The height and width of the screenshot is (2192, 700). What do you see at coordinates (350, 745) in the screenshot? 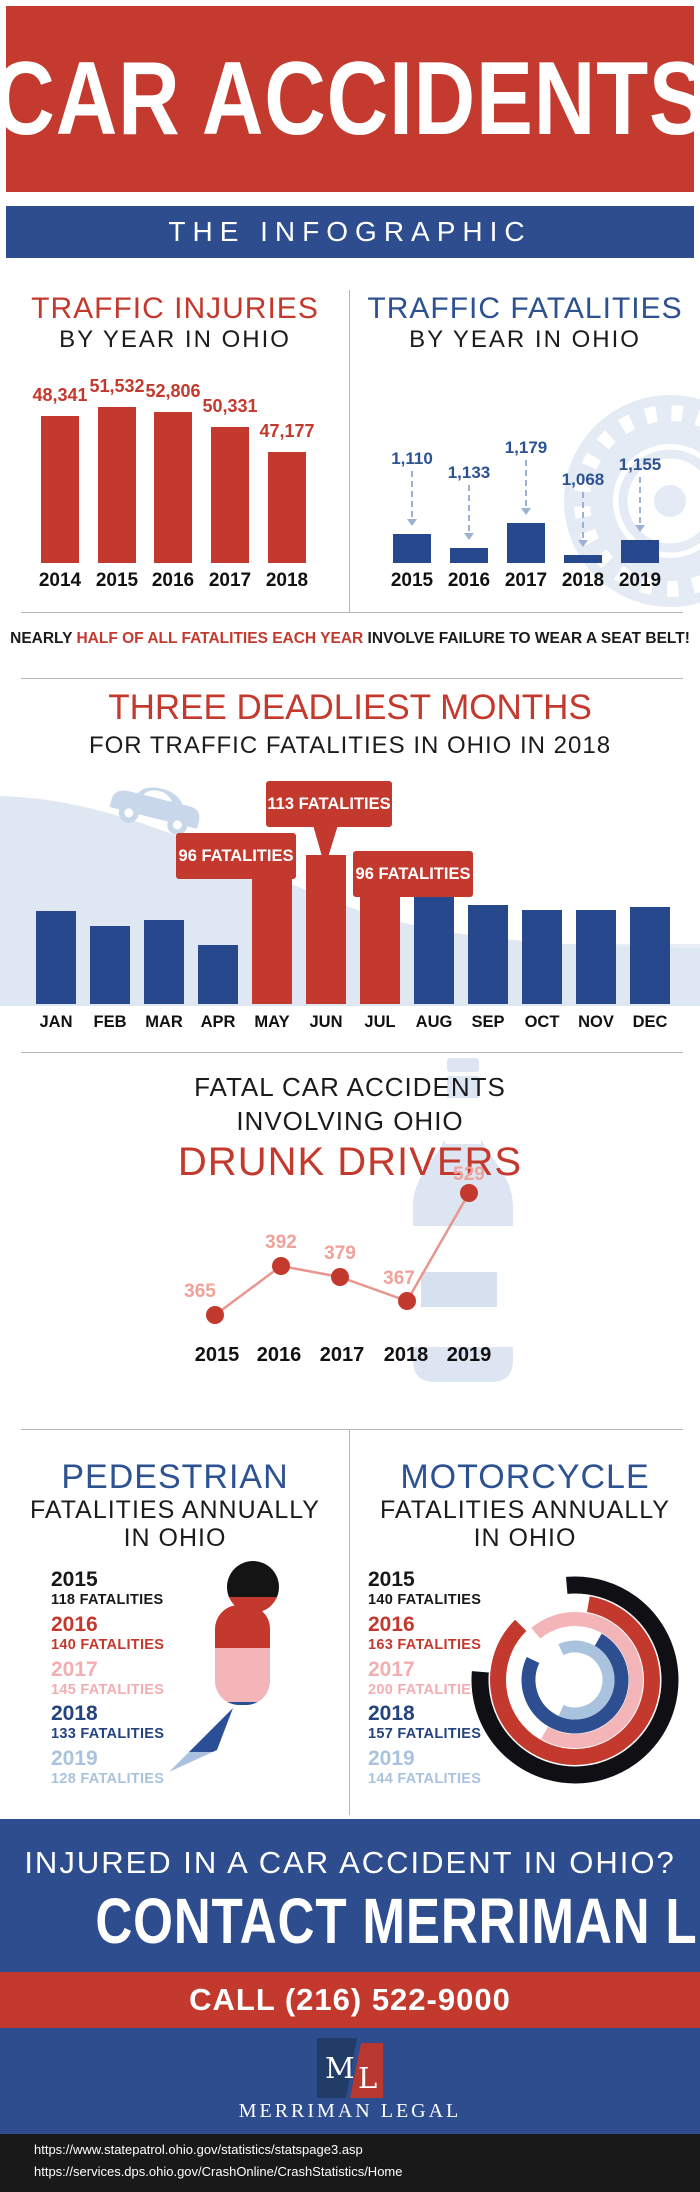
I see `months-subtitle: FOR TRAFFIC FATALITIES IN OHIO IN 2018` at bounding box center [350, 745].